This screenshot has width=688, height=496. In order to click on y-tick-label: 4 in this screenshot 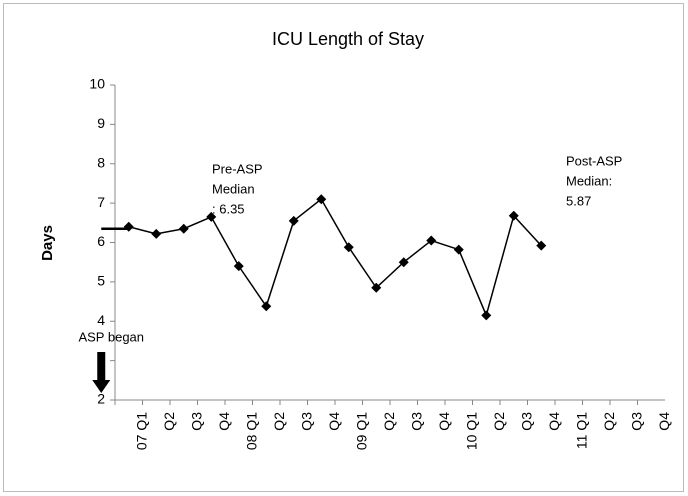, I will do `click(101, 320)`.